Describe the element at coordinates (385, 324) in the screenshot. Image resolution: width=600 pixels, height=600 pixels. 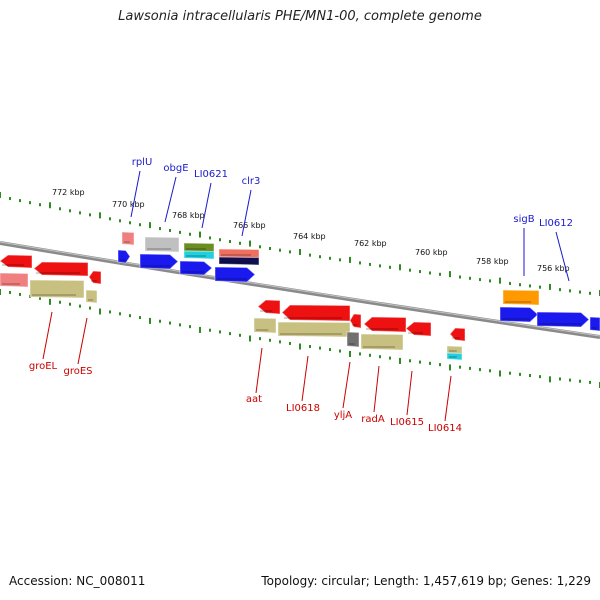
I see `gene-radA` at that location.